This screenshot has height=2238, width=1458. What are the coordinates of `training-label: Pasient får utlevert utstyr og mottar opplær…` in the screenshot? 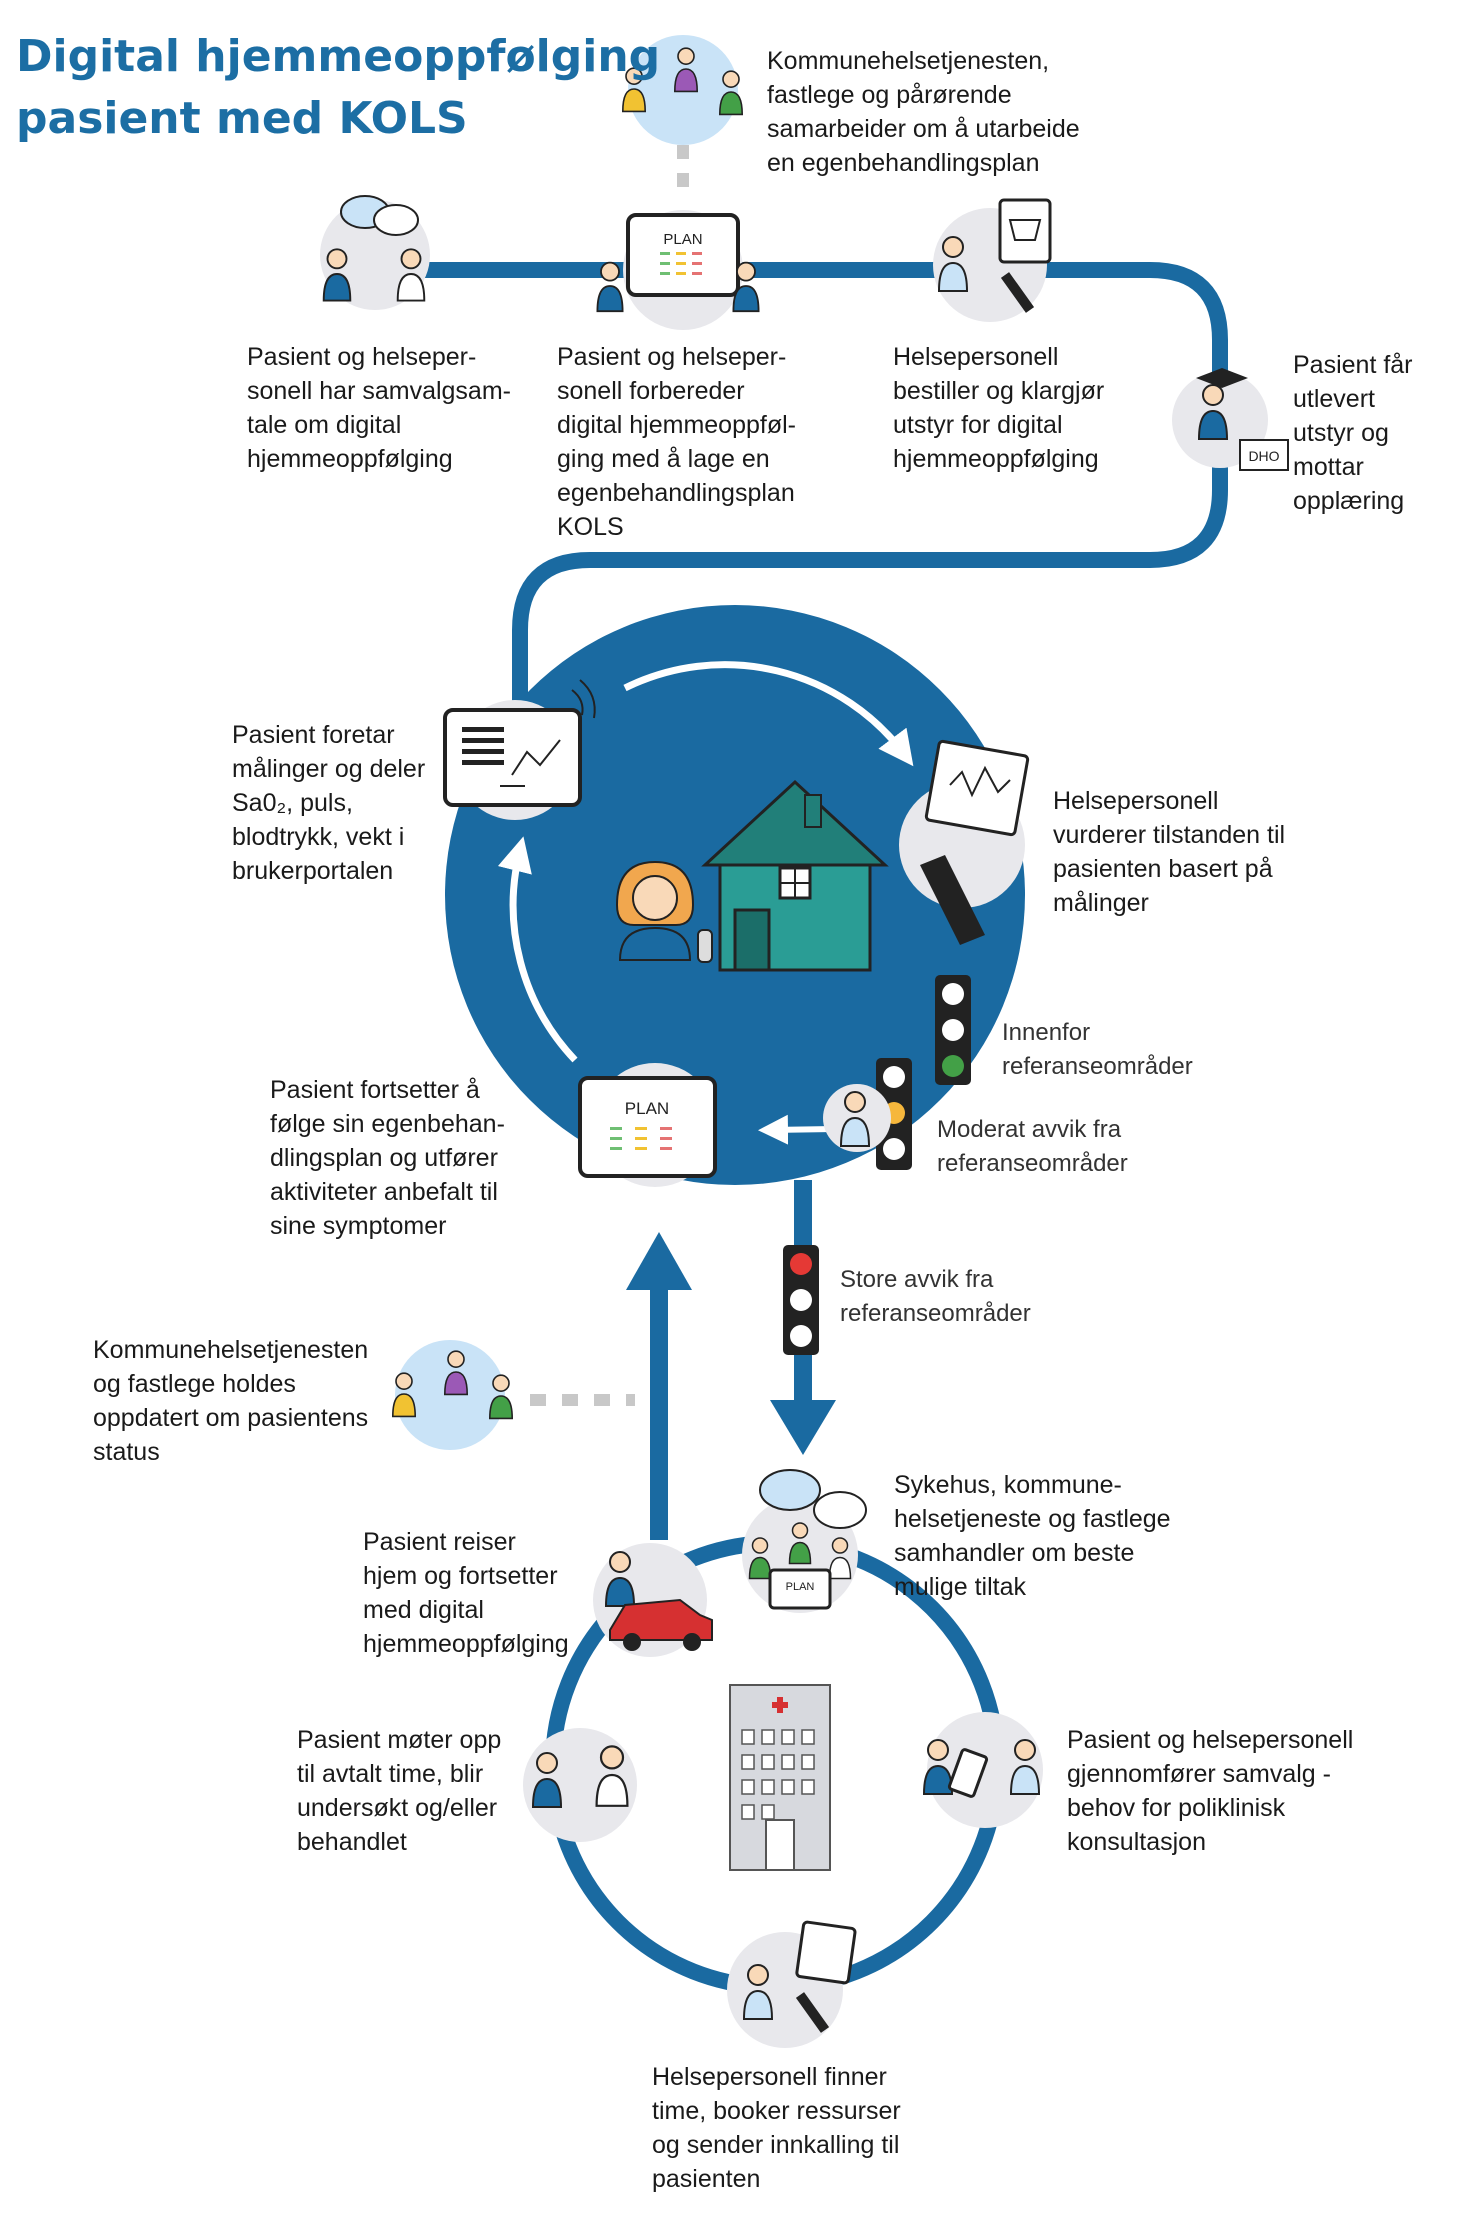 It's located at (1353, 433).